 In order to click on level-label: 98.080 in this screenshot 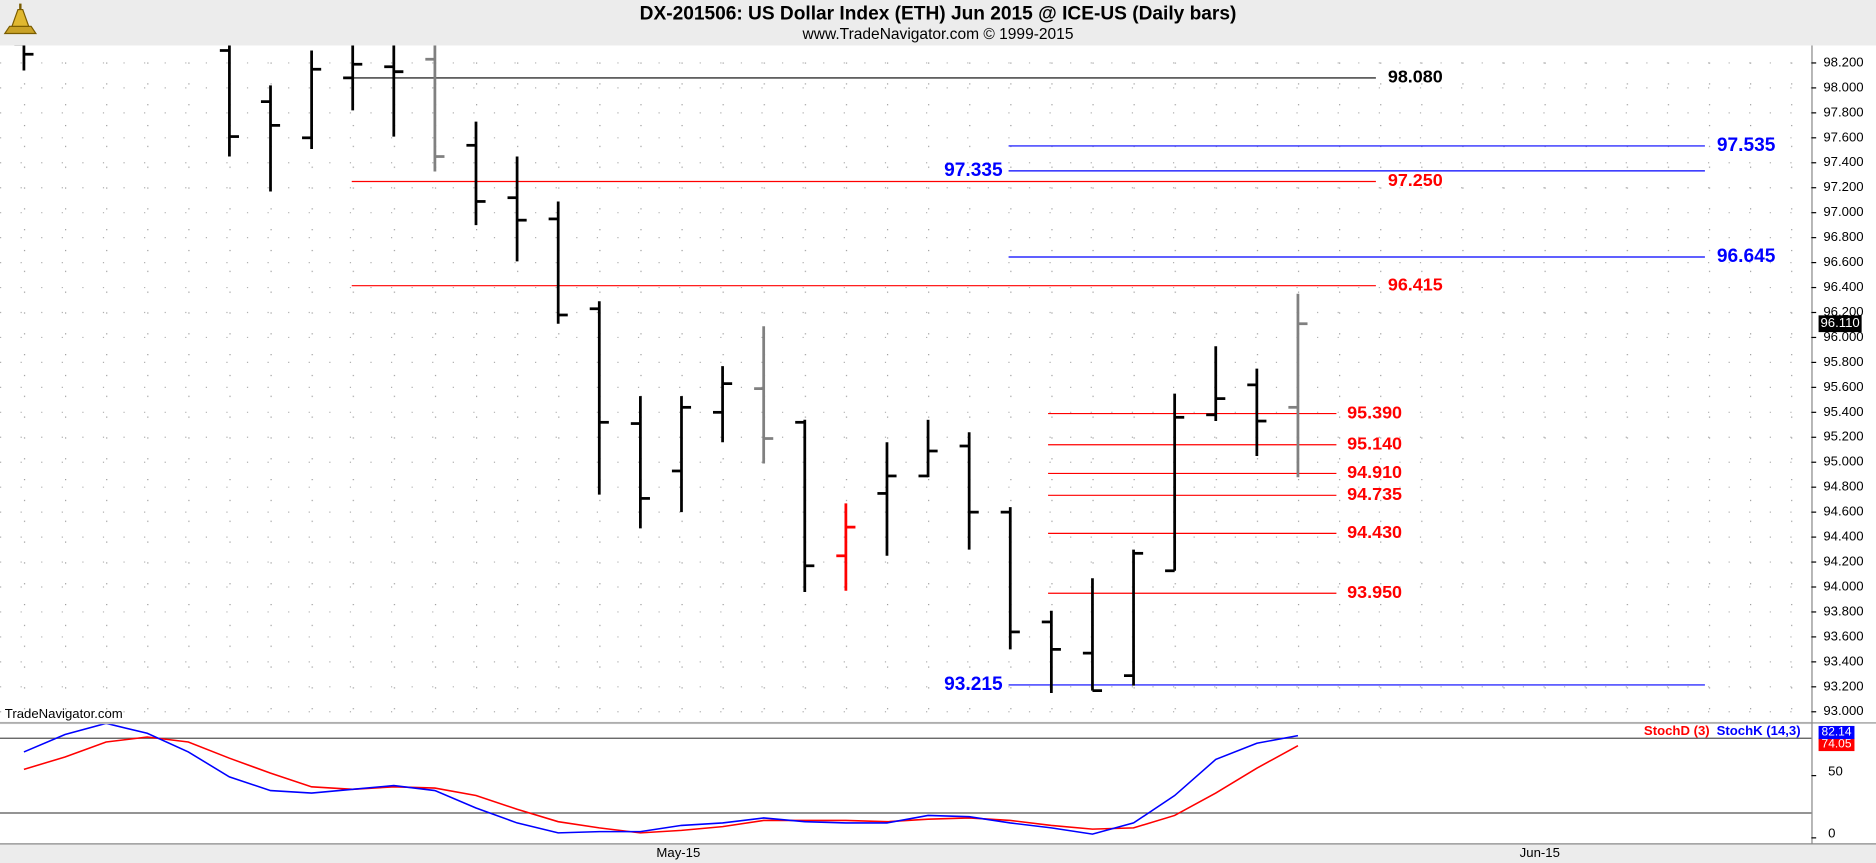, I will do `click(1415, 77)`.